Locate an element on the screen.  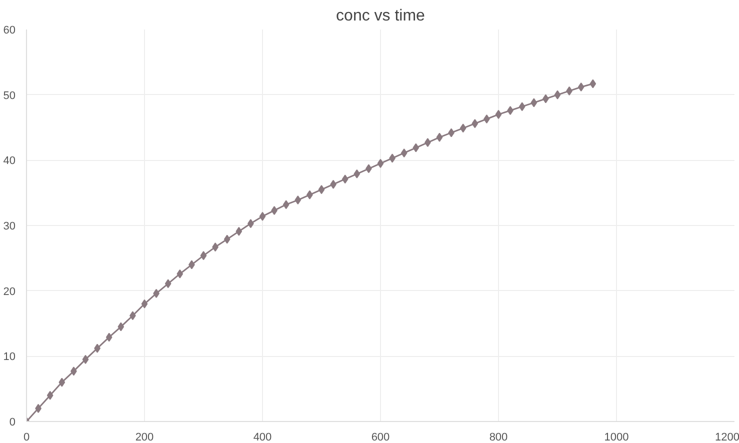
y-tick-label: 40 is located at coordinates (9, 161).